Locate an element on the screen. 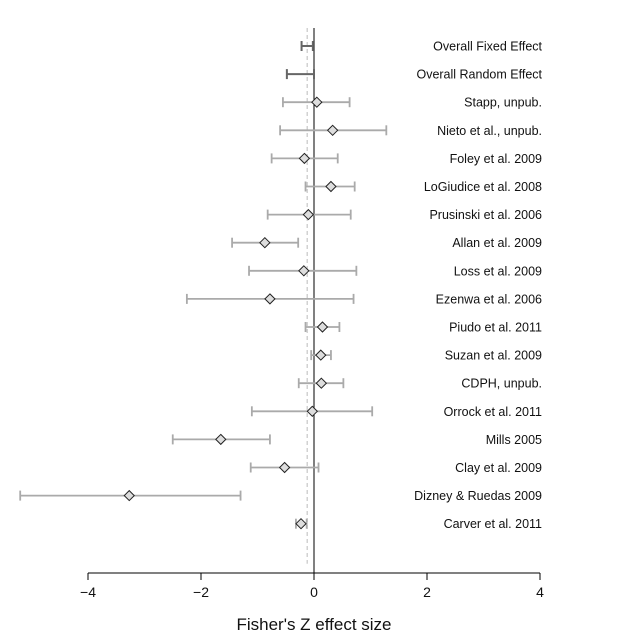 The image size is (629, 643). study-label-row-9: Ezenwa et al. 2006 is located at coordinates (489, 299).